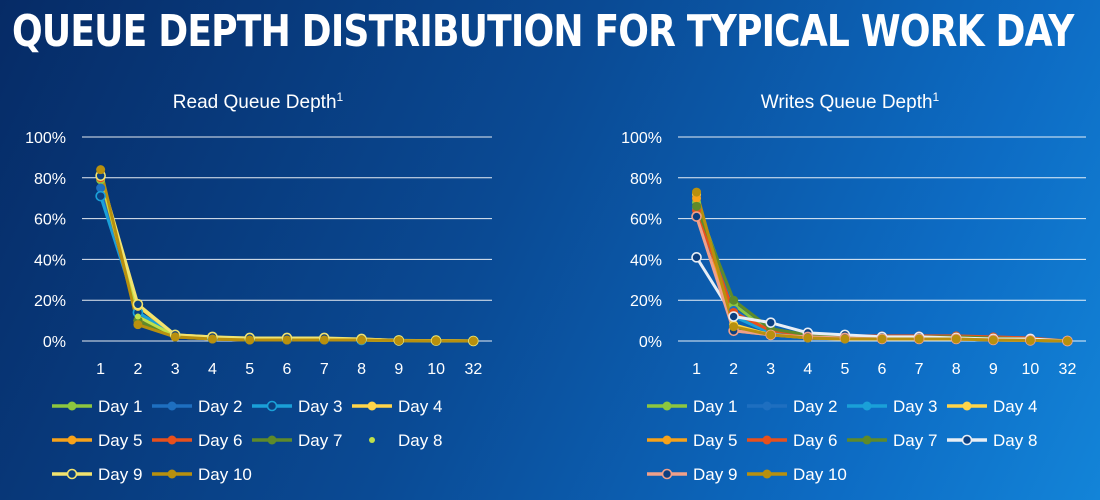 This screenshot has height=500, width=1100. What do you see at coordinates (919, 369) in the screenshot?
I see `x-tick-label: 7` at bounding box center [919, 369].